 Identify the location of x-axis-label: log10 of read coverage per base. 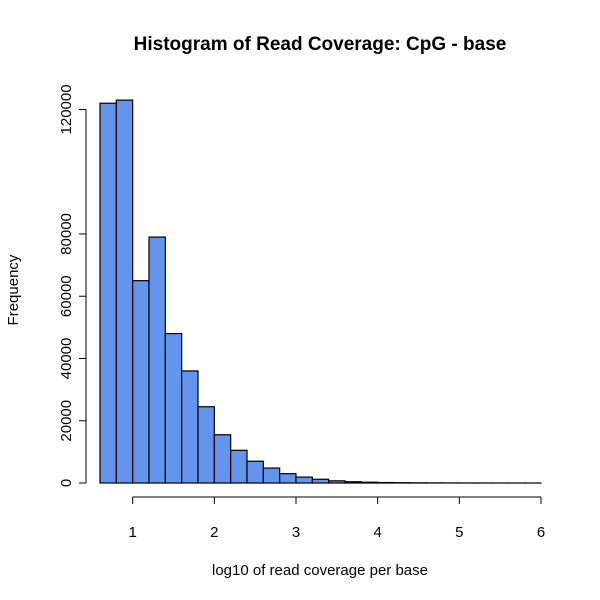
(320, 570).